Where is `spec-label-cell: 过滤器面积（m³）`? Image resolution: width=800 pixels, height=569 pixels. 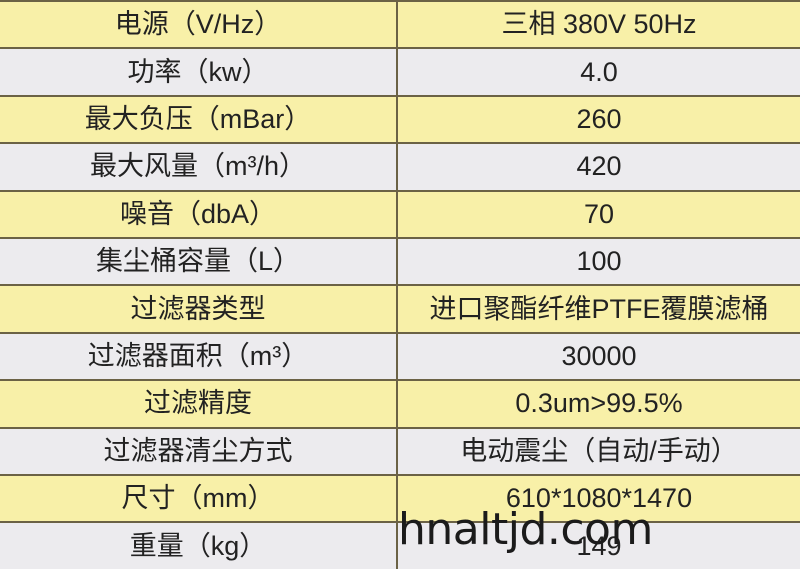
spec-label-cell: 过滤器面积（m³） is located at coordinates (199, 356).